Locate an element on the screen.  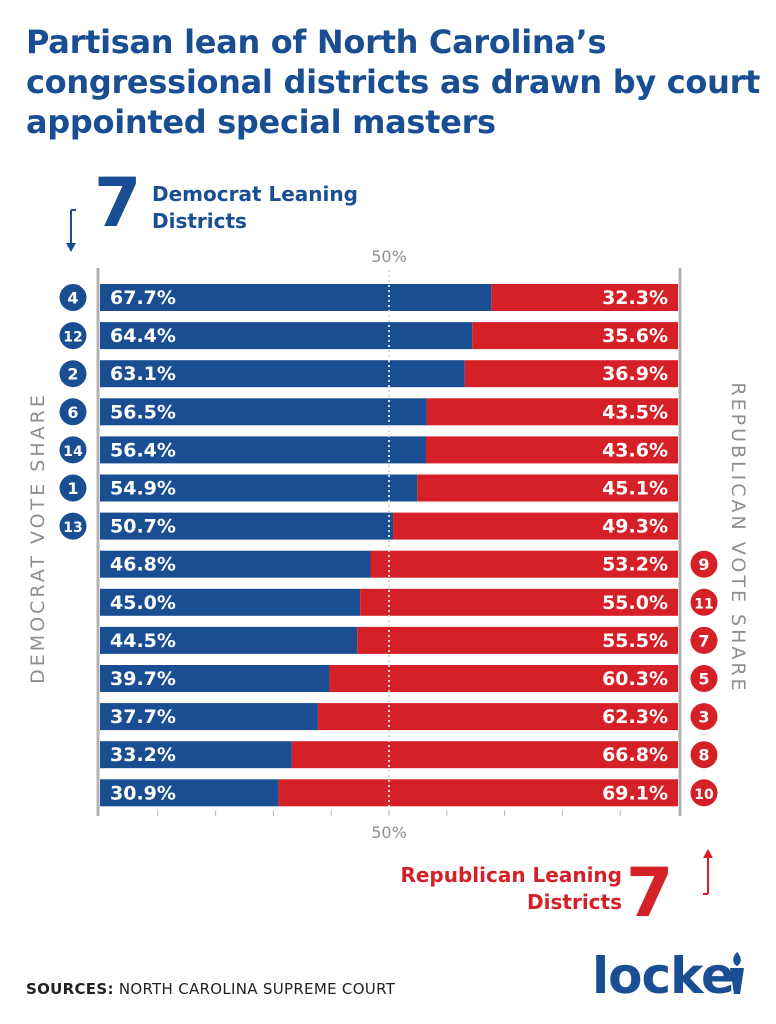
rep-value-label: 43.6% is located at coordinates (635, 450).